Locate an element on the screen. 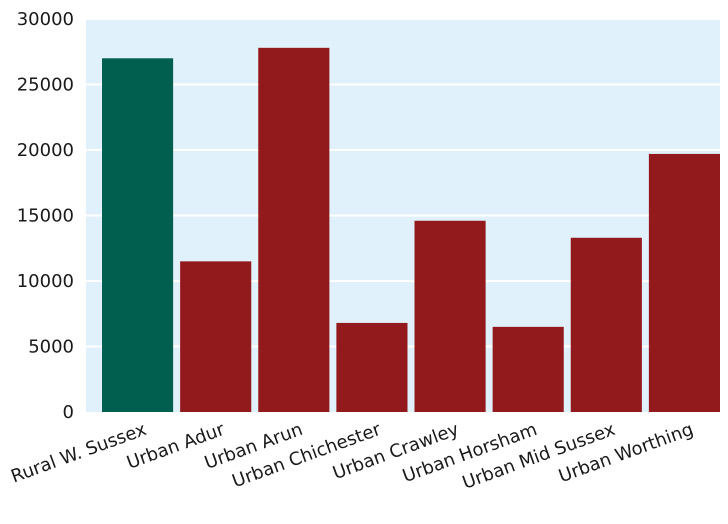 This screenshot has width=728, height=524. y-tick-label: 10000 is located at coordinates (45, 281).